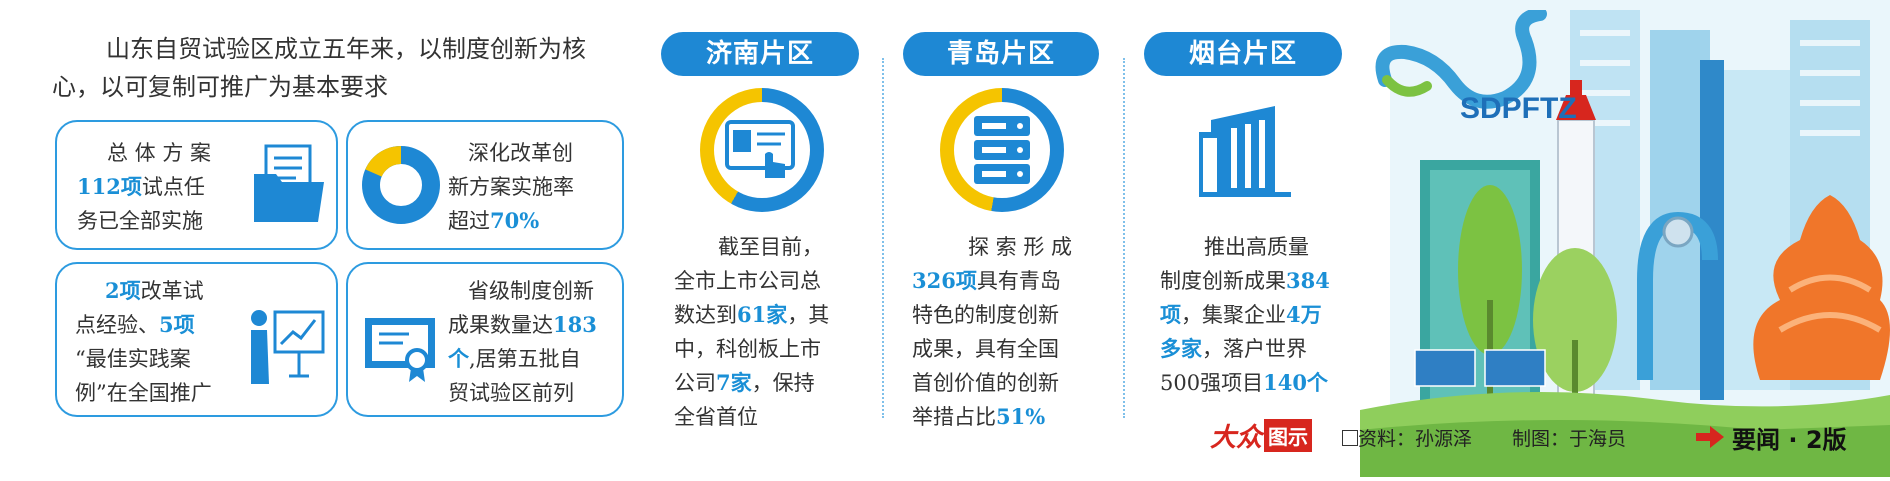 Image resolution: width=1890 pixels, height=481 pixels. Describe the element at coordinates (954, 417) in the screenshot. I see `qingdao-l6: 举措占比` at that location.